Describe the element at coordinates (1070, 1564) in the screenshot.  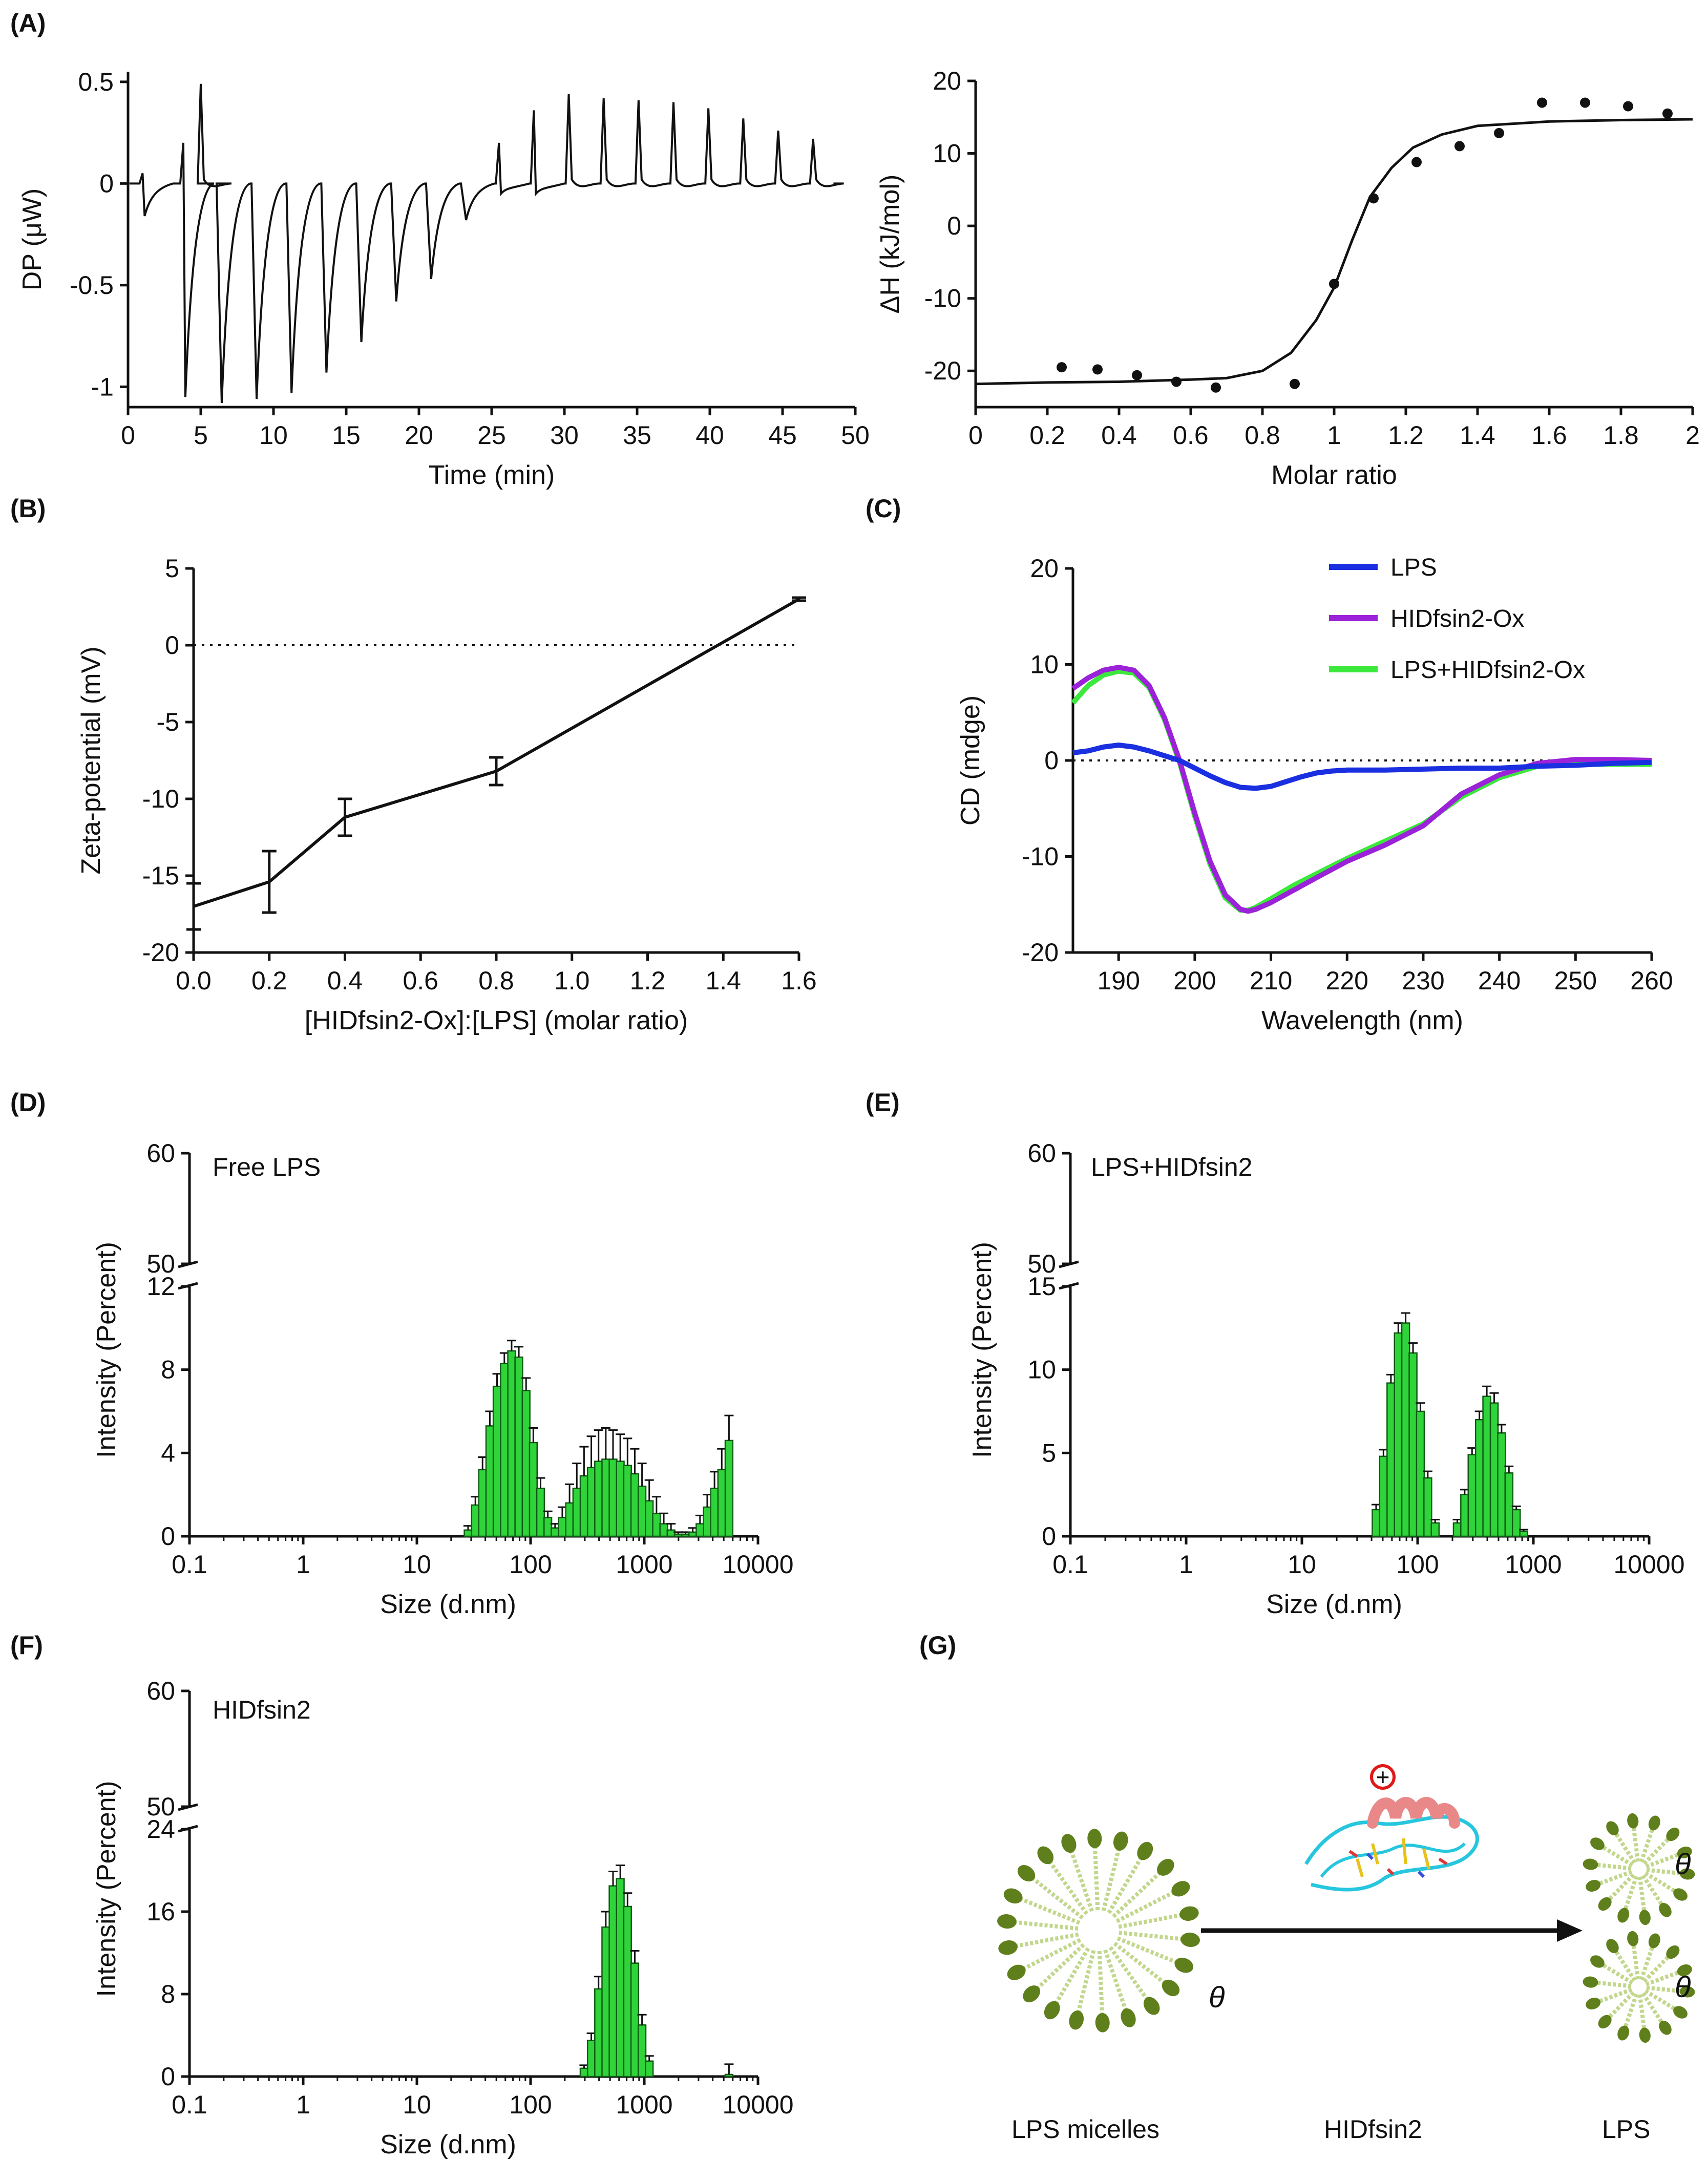
I see `x-tick-label: 0.1` at that location.